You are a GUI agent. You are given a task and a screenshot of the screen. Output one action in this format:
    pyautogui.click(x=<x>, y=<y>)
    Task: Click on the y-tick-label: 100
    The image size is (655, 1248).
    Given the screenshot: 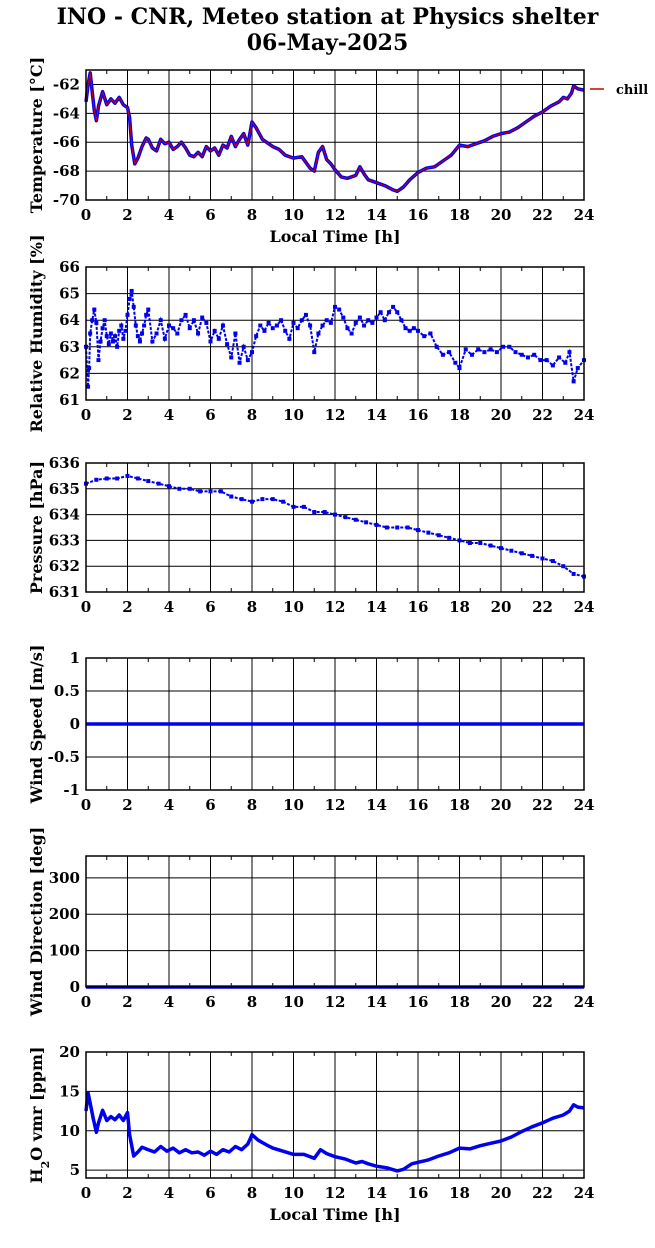 What is the action you would take?
    pyautogui.click(x=64, y=951)
    